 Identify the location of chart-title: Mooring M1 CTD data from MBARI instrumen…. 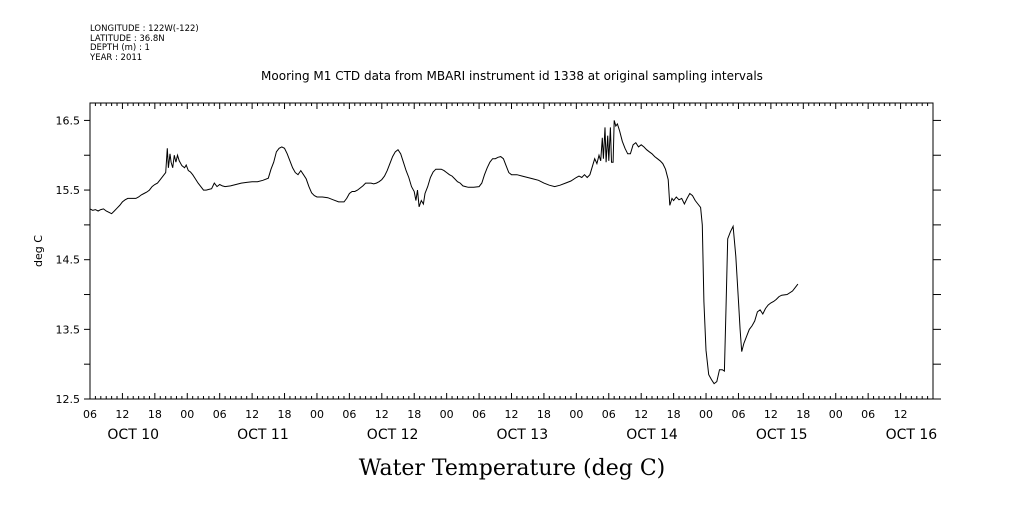
(512, 76).